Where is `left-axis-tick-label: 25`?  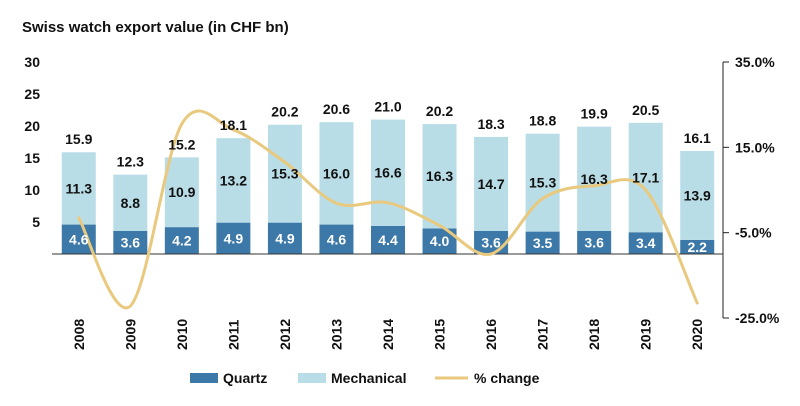 left-axis-tick-label: 25 is located at coordinates (32, 94).